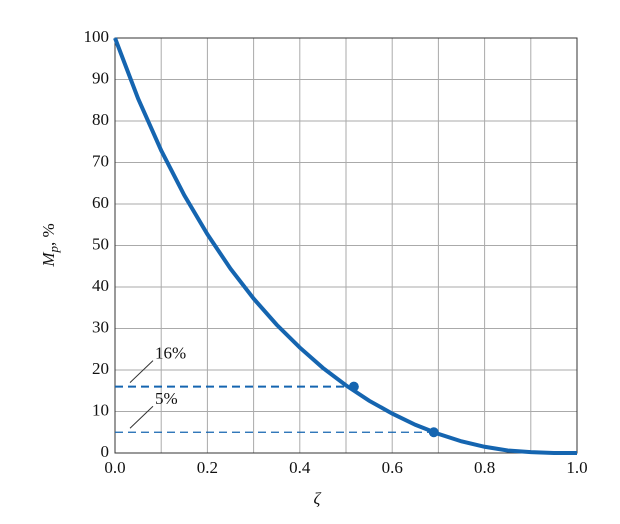 This screenshot has height=524, width=620. Describe the element at coordinates (100, 77) in the screenshot. I see `y-tick-label: 90` at that location.